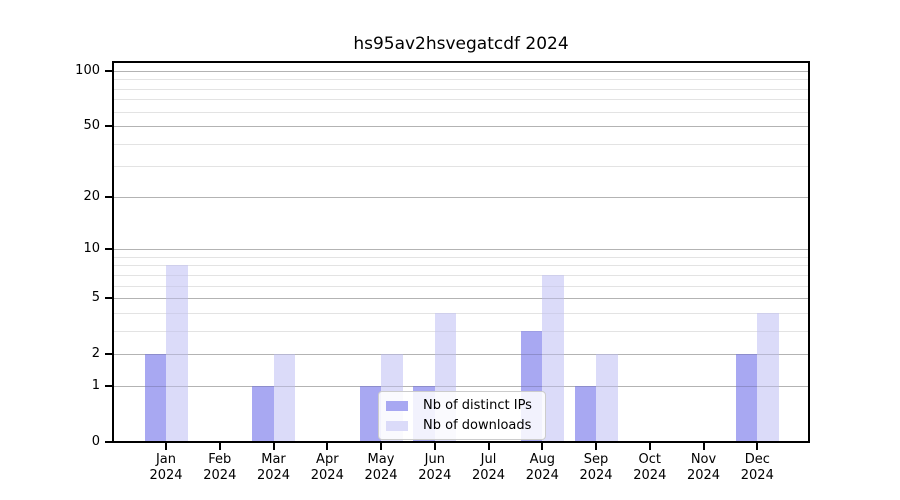 This screenshot has width=900, height=500. What do you see at coordinates (91, 197) in the screenshot?
I see `y-tick-label-20: 20` at bounding box center [91, 197].